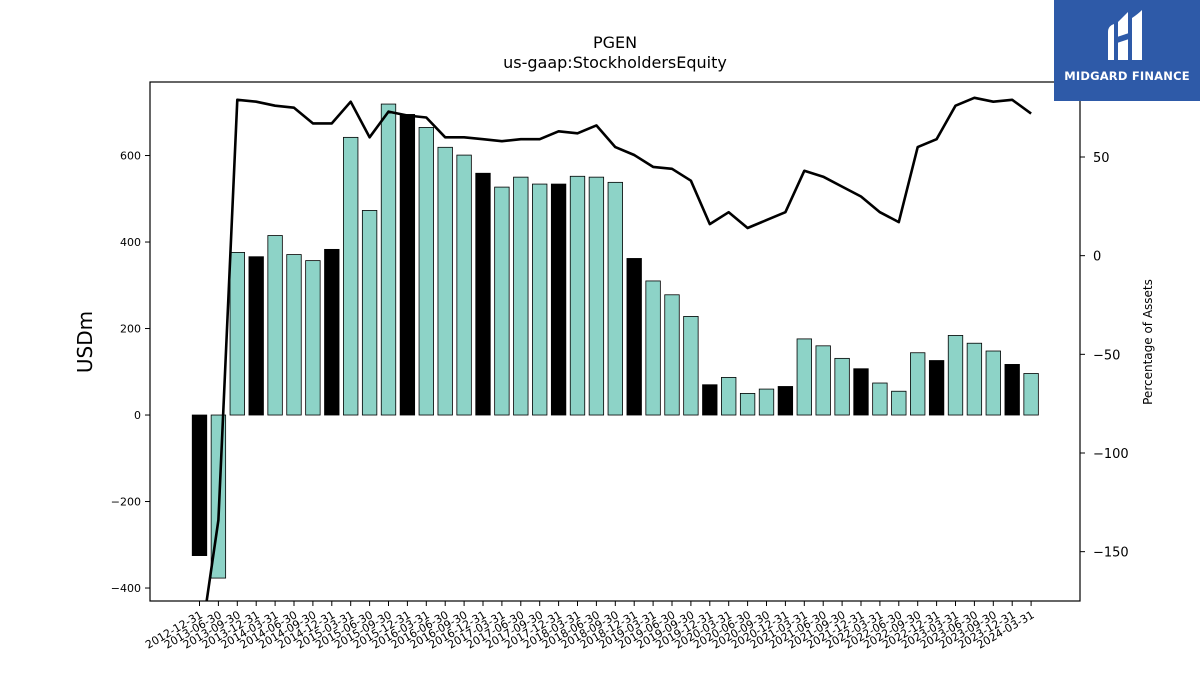  I want to click on y-axis-right: −150 −100 −50 0 50, so click(1104, 356).